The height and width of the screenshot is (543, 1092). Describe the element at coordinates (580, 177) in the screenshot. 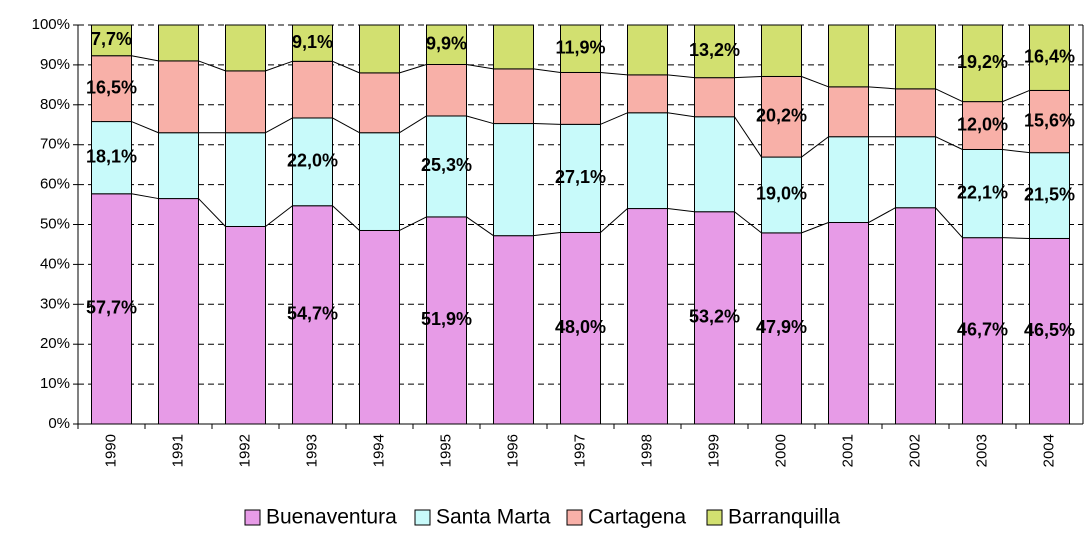

I see `value-label: 27,1%` at that location.